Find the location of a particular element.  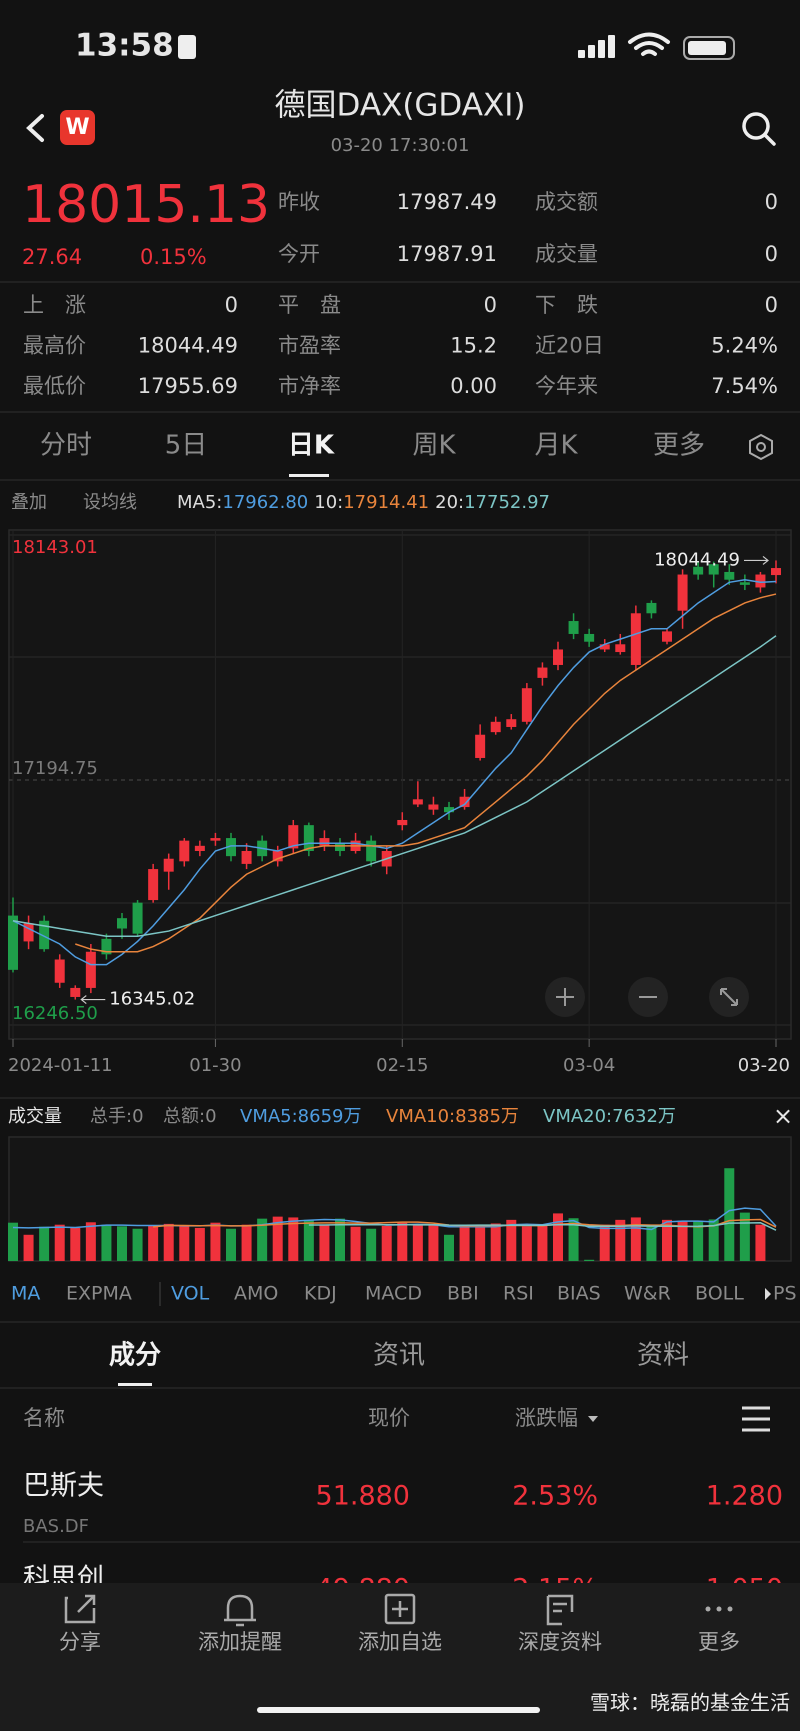

chart-settings is located at coordinates (761, 447).